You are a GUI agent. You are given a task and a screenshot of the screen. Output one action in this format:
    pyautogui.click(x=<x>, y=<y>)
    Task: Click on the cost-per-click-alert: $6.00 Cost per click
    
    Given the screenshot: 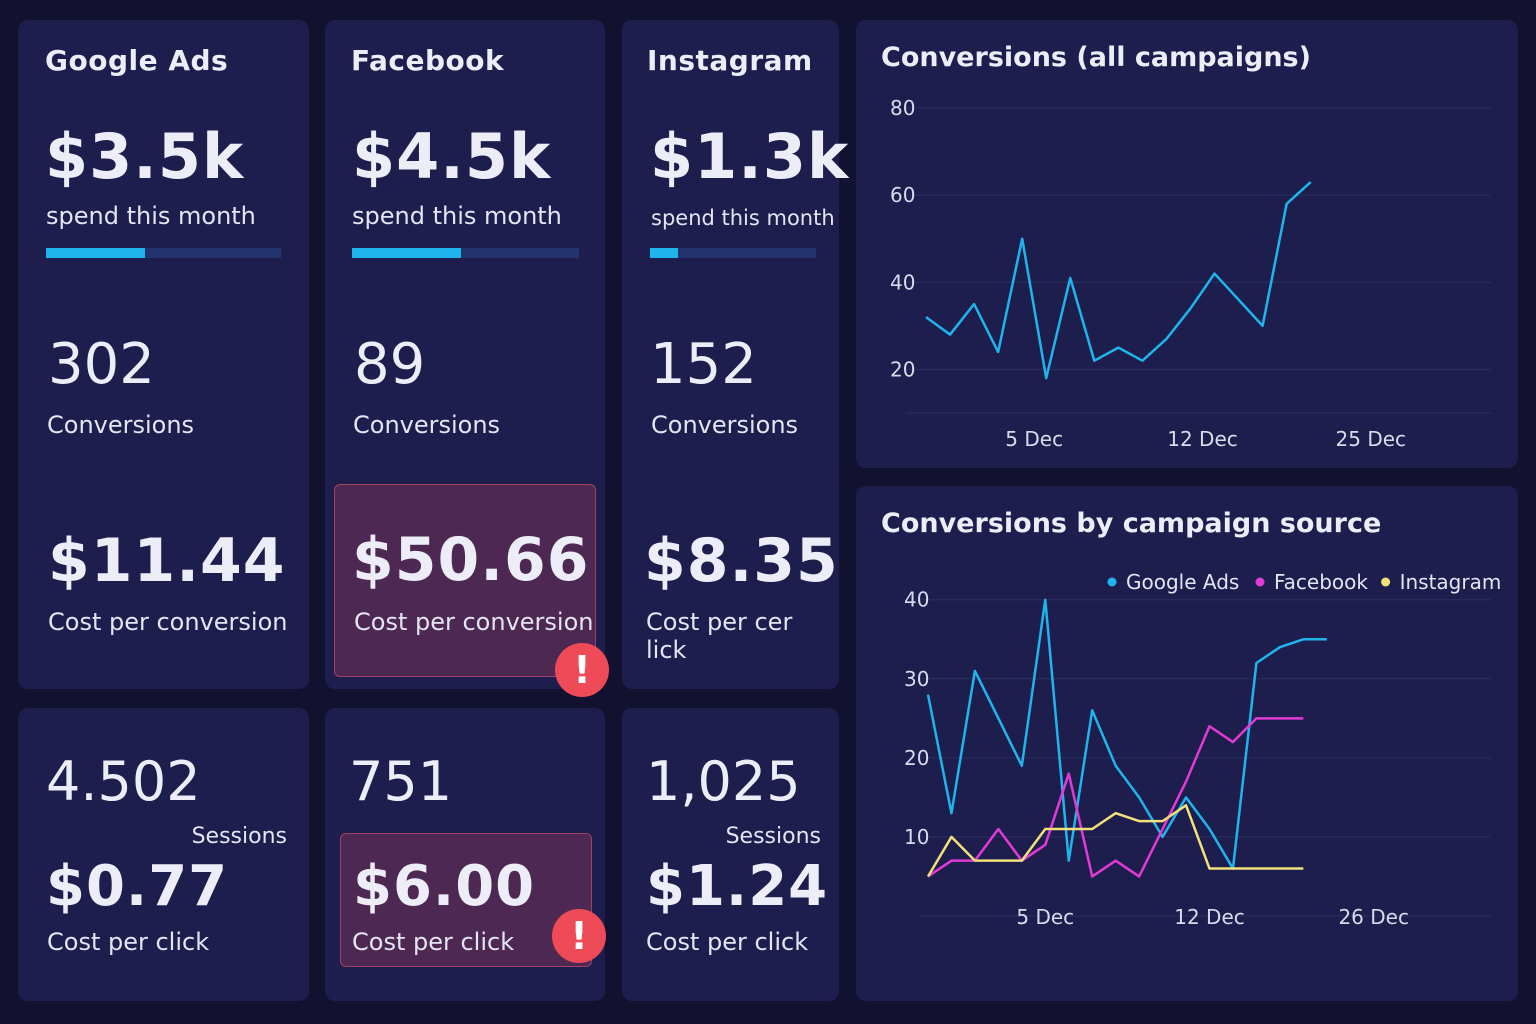 What is the action you would take?
    pyautogui.click(x=466, y=900)
    